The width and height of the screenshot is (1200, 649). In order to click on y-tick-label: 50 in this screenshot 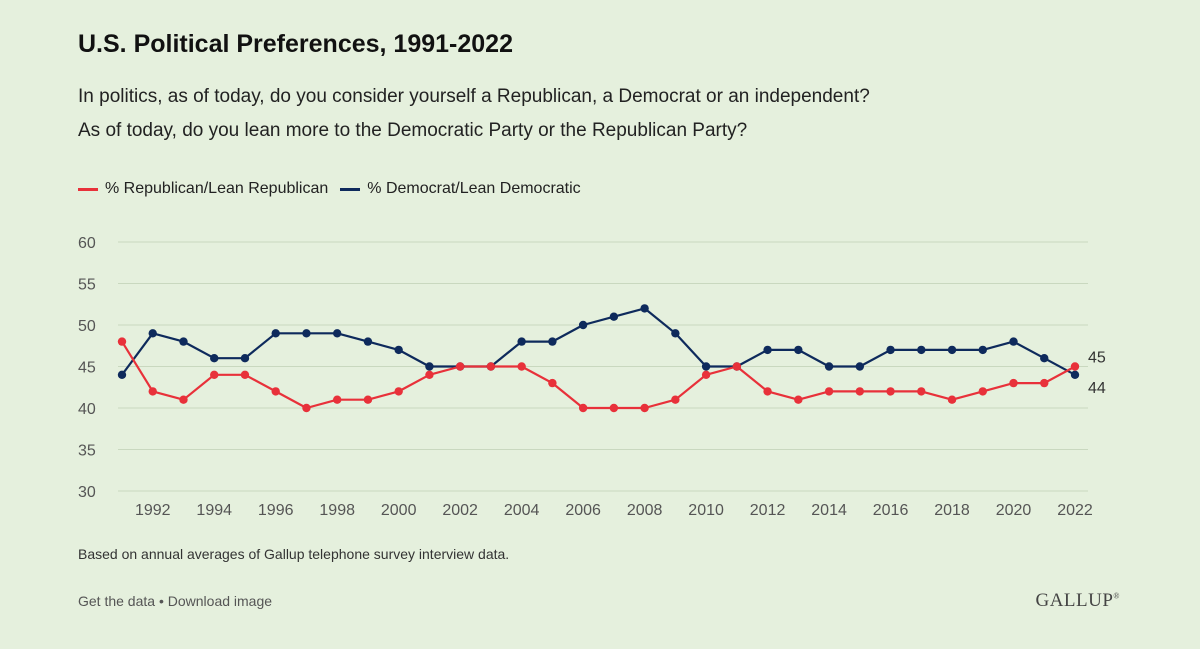, I will do `click(87, 326)`.